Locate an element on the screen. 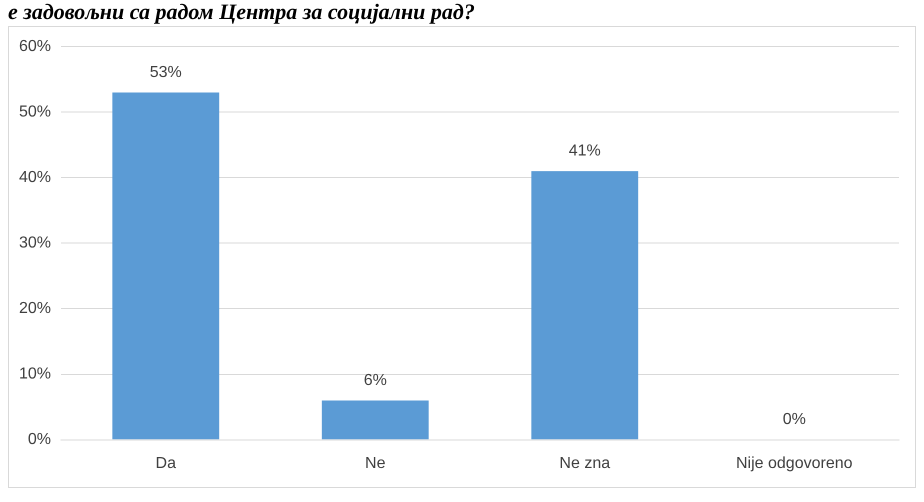 The height and width of the screenshot is (502, 924). y-tick-label: 20% is located at coordinates (35, 309).